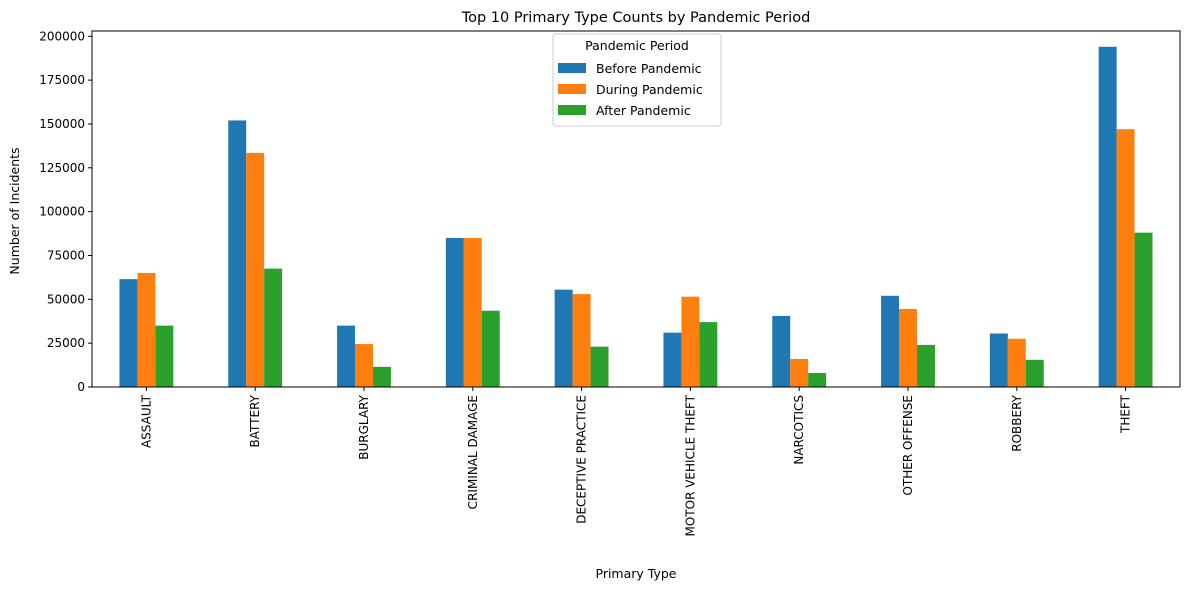 The image size is (1189, 590). Describe the element at coordinates (81, 387) in the screenshot. I see `y-tick-label: 0` at that location.